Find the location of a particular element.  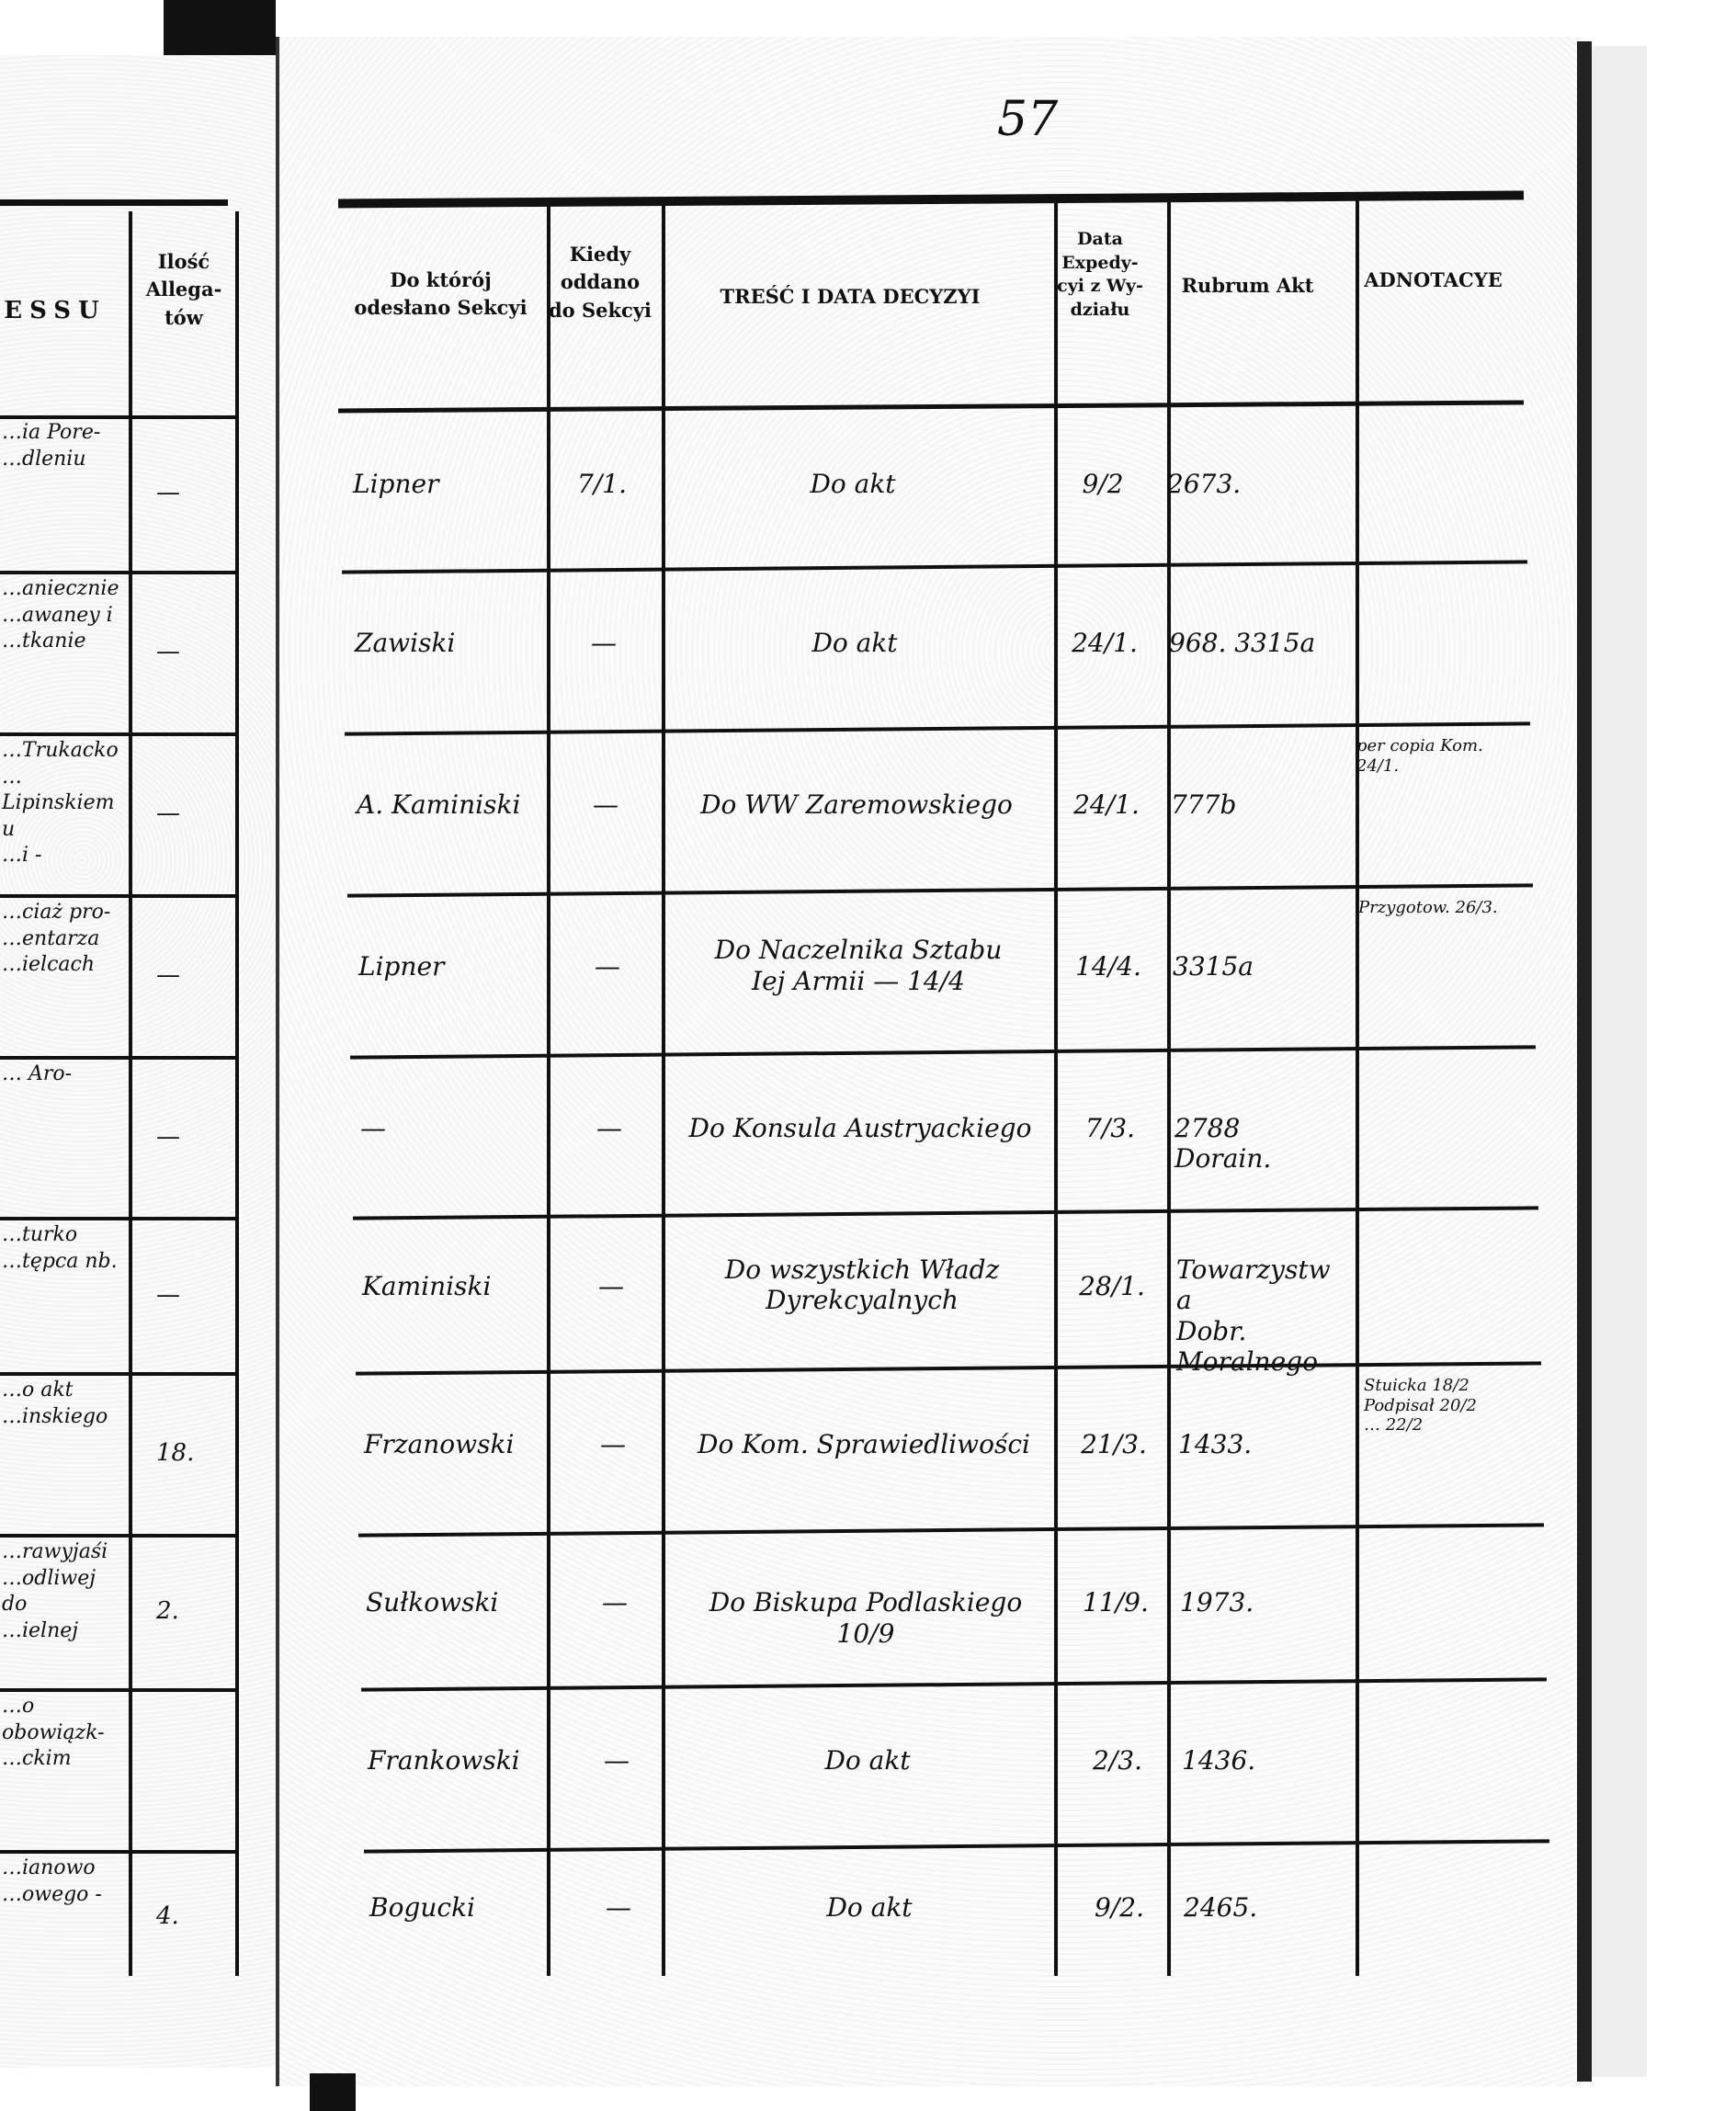

book-spine-shadow-bottom is located at coordinates (333, 2092).